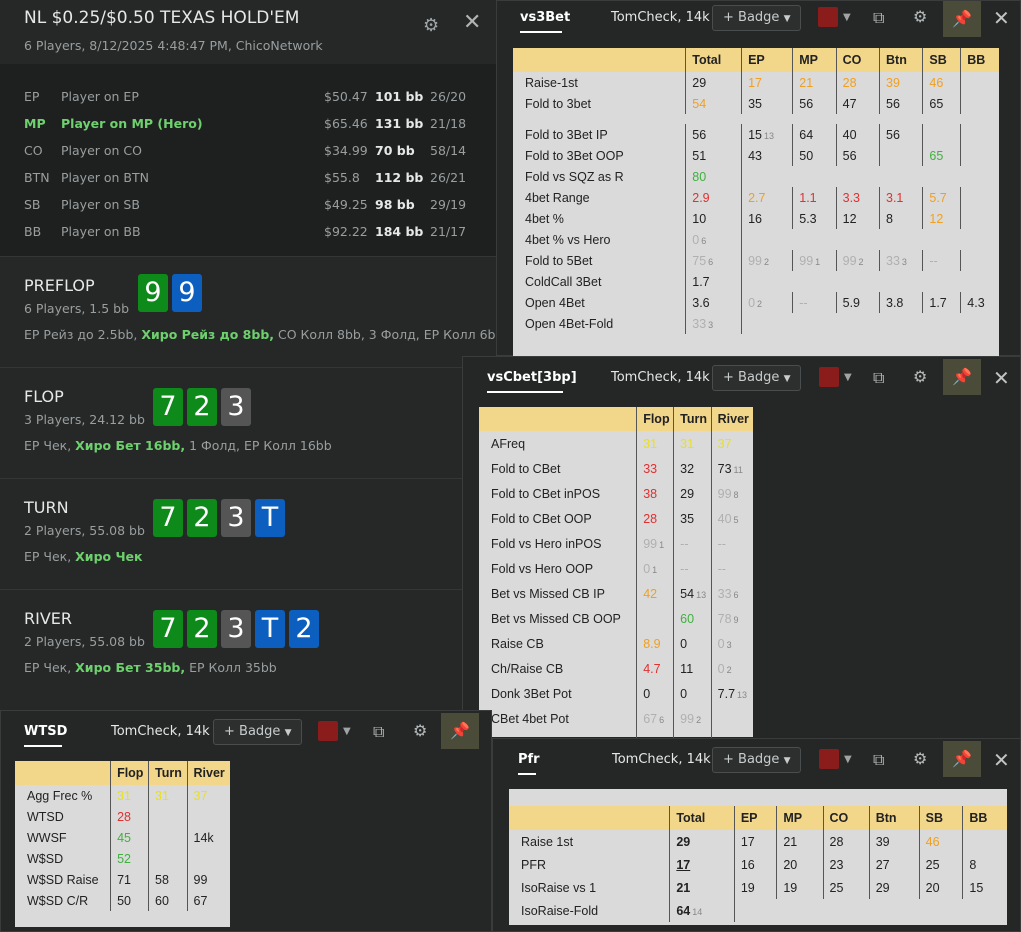 Image resolution: width=1021 pixels, height=932 pixels. Describe the element at coordinates (702, 910) in the screenshot. I see `stat-value: 64 14` at that location.